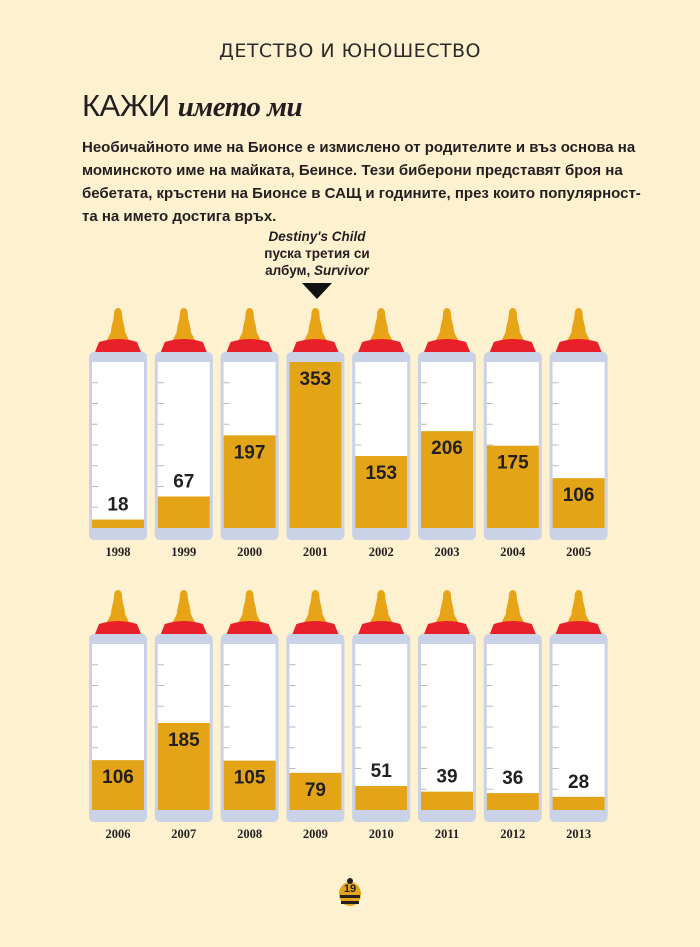 Image resolution: width=700 pixels, height=947 pixels. I want to click on year-label: 2007, so click(183, 834).